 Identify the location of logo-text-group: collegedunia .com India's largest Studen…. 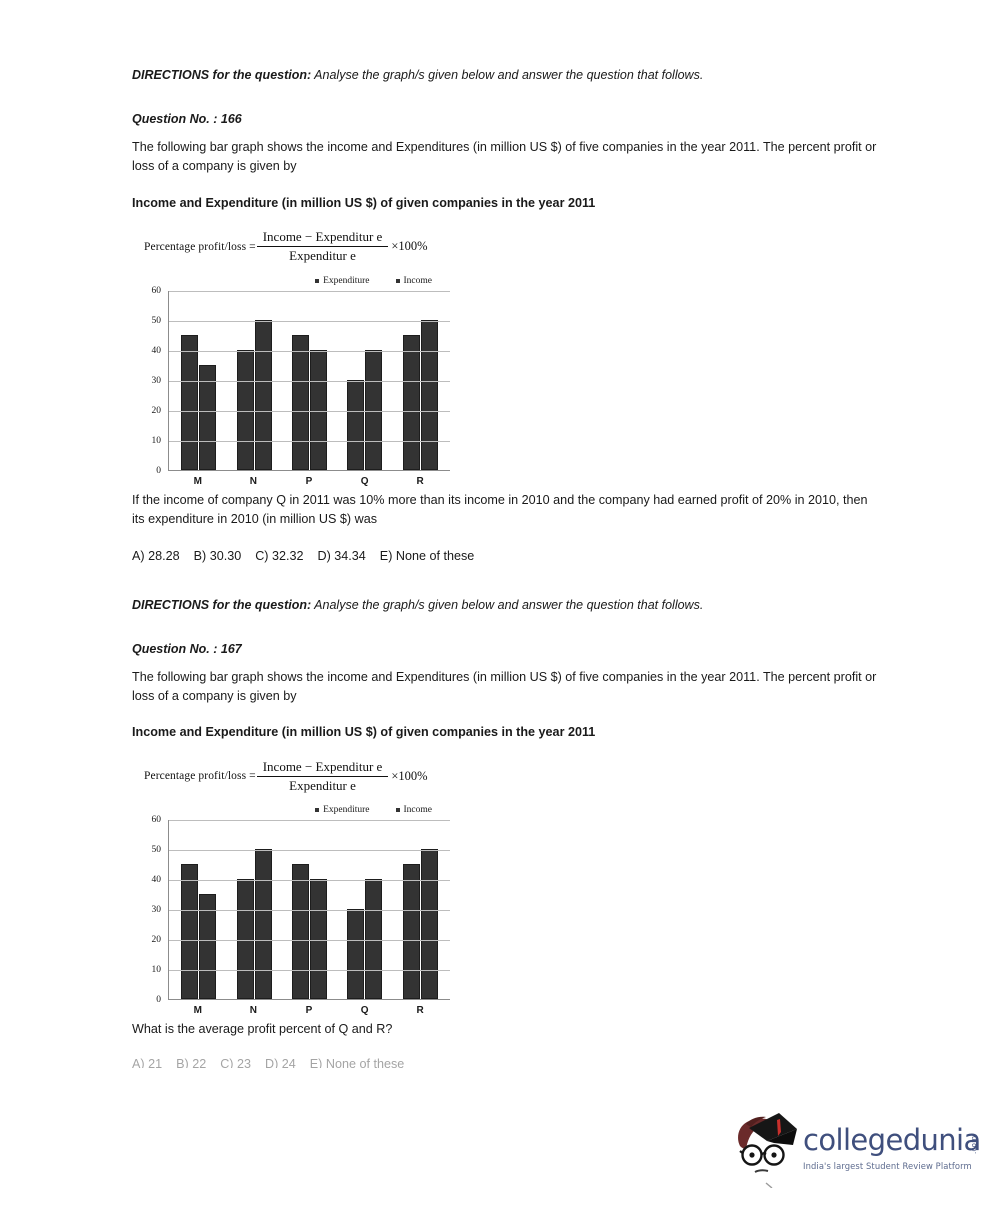
(892, 1149).